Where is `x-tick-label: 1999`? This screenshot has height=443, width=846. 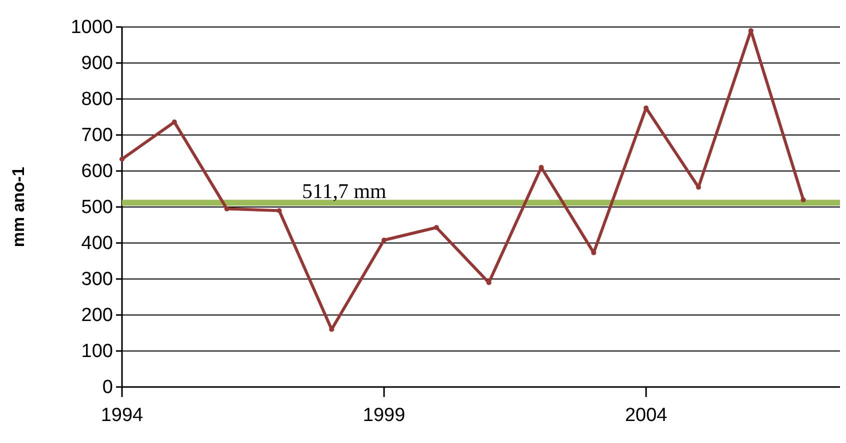
x-tick-label: 1999 is located at coordinates (384, 415).